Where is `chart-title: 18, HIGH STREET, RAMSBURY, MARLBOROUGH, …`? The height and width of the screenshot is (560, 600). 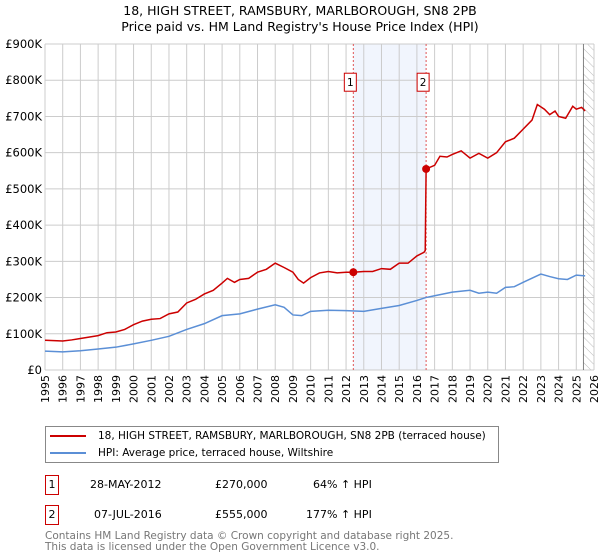 chart-title: 18, HIGH STREET, RAMSBURY, MARLBOROUGH, … is located at coordinates (300, 10).